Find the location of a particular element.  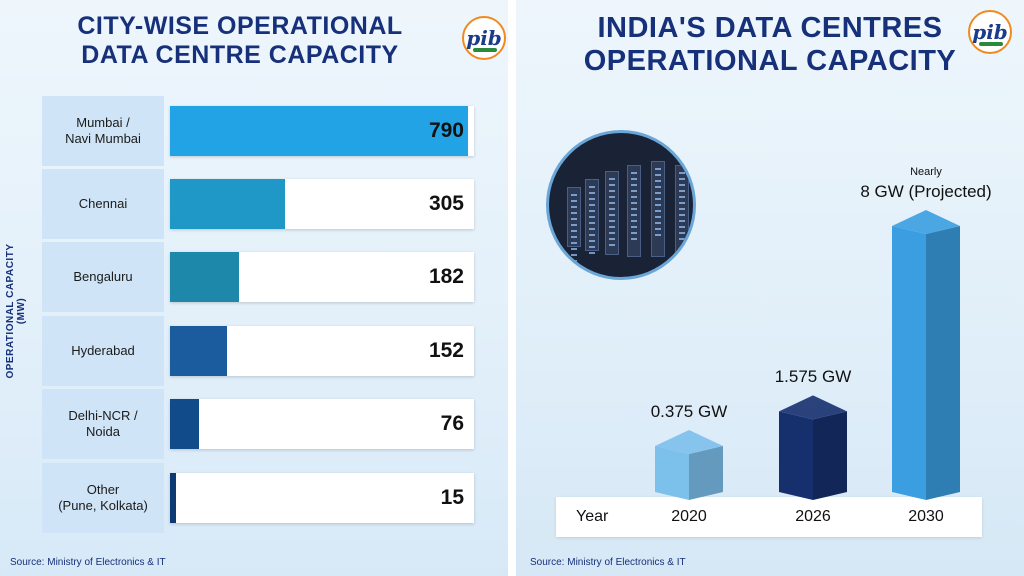

y-axis-label: OPERATIONAL CAPACITY (MW) is located at coordinates (16, 311).